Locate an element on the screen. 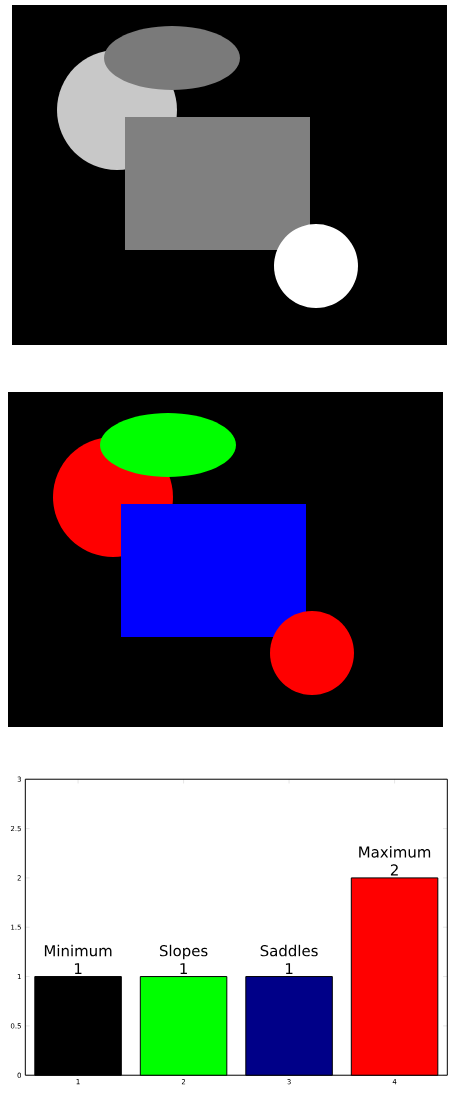  annotation: Saddles is located at coordinates (289, 950).